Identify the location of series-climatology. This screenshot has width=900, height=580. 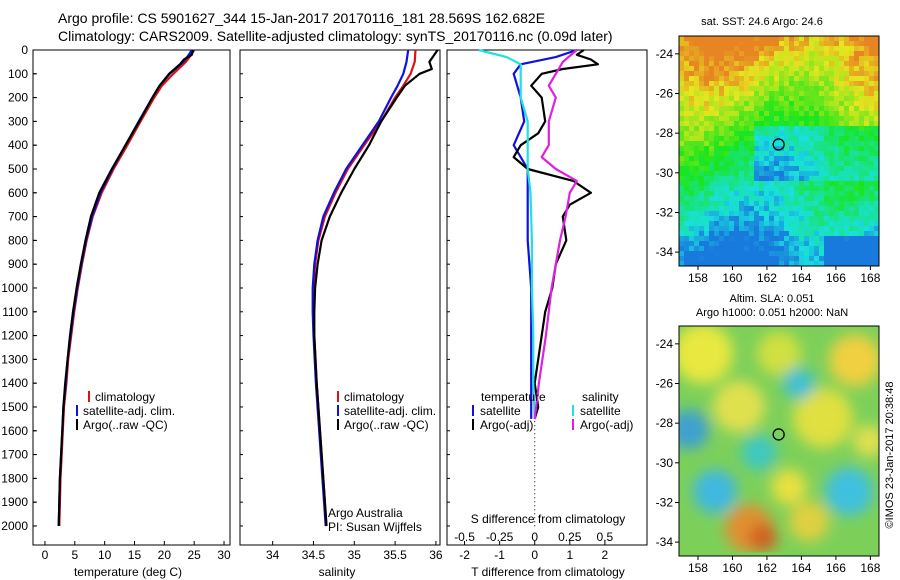
(127, 288).